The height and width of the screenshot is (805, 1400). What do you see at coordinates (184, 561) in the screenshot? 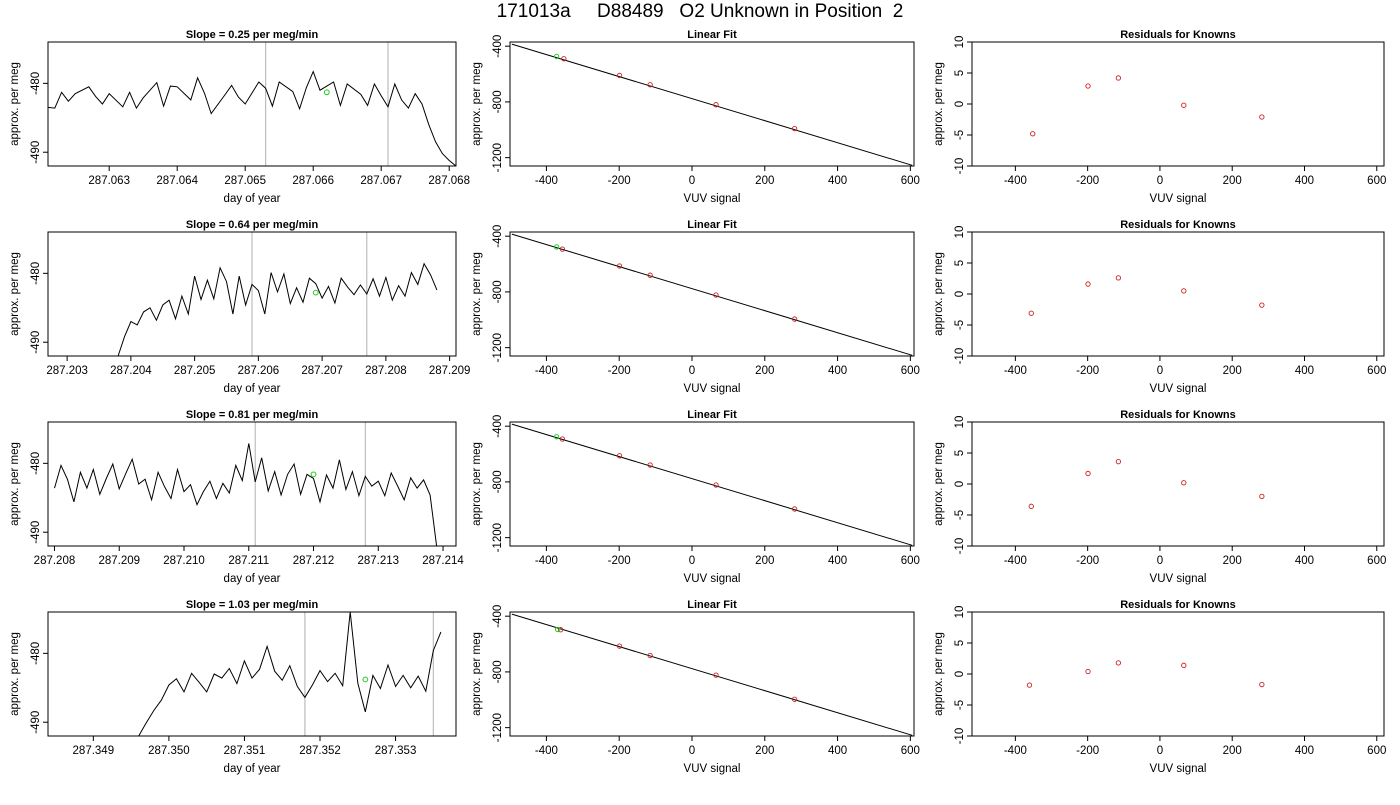
I see `x-tick-label: 287.210` at bounding box center [184, 561].